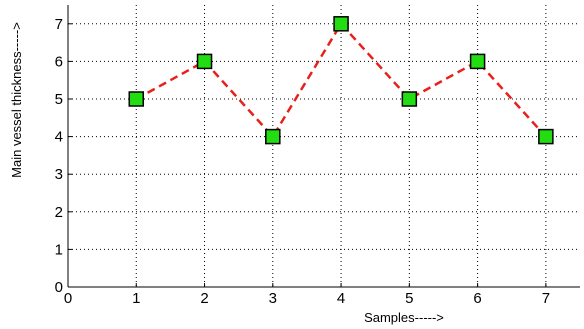 The image size is (584, 329). What do you see at coordinates (59, 249) in the screenshot?
I see `y-tick-label: 1` at bounding box center [59, 249].